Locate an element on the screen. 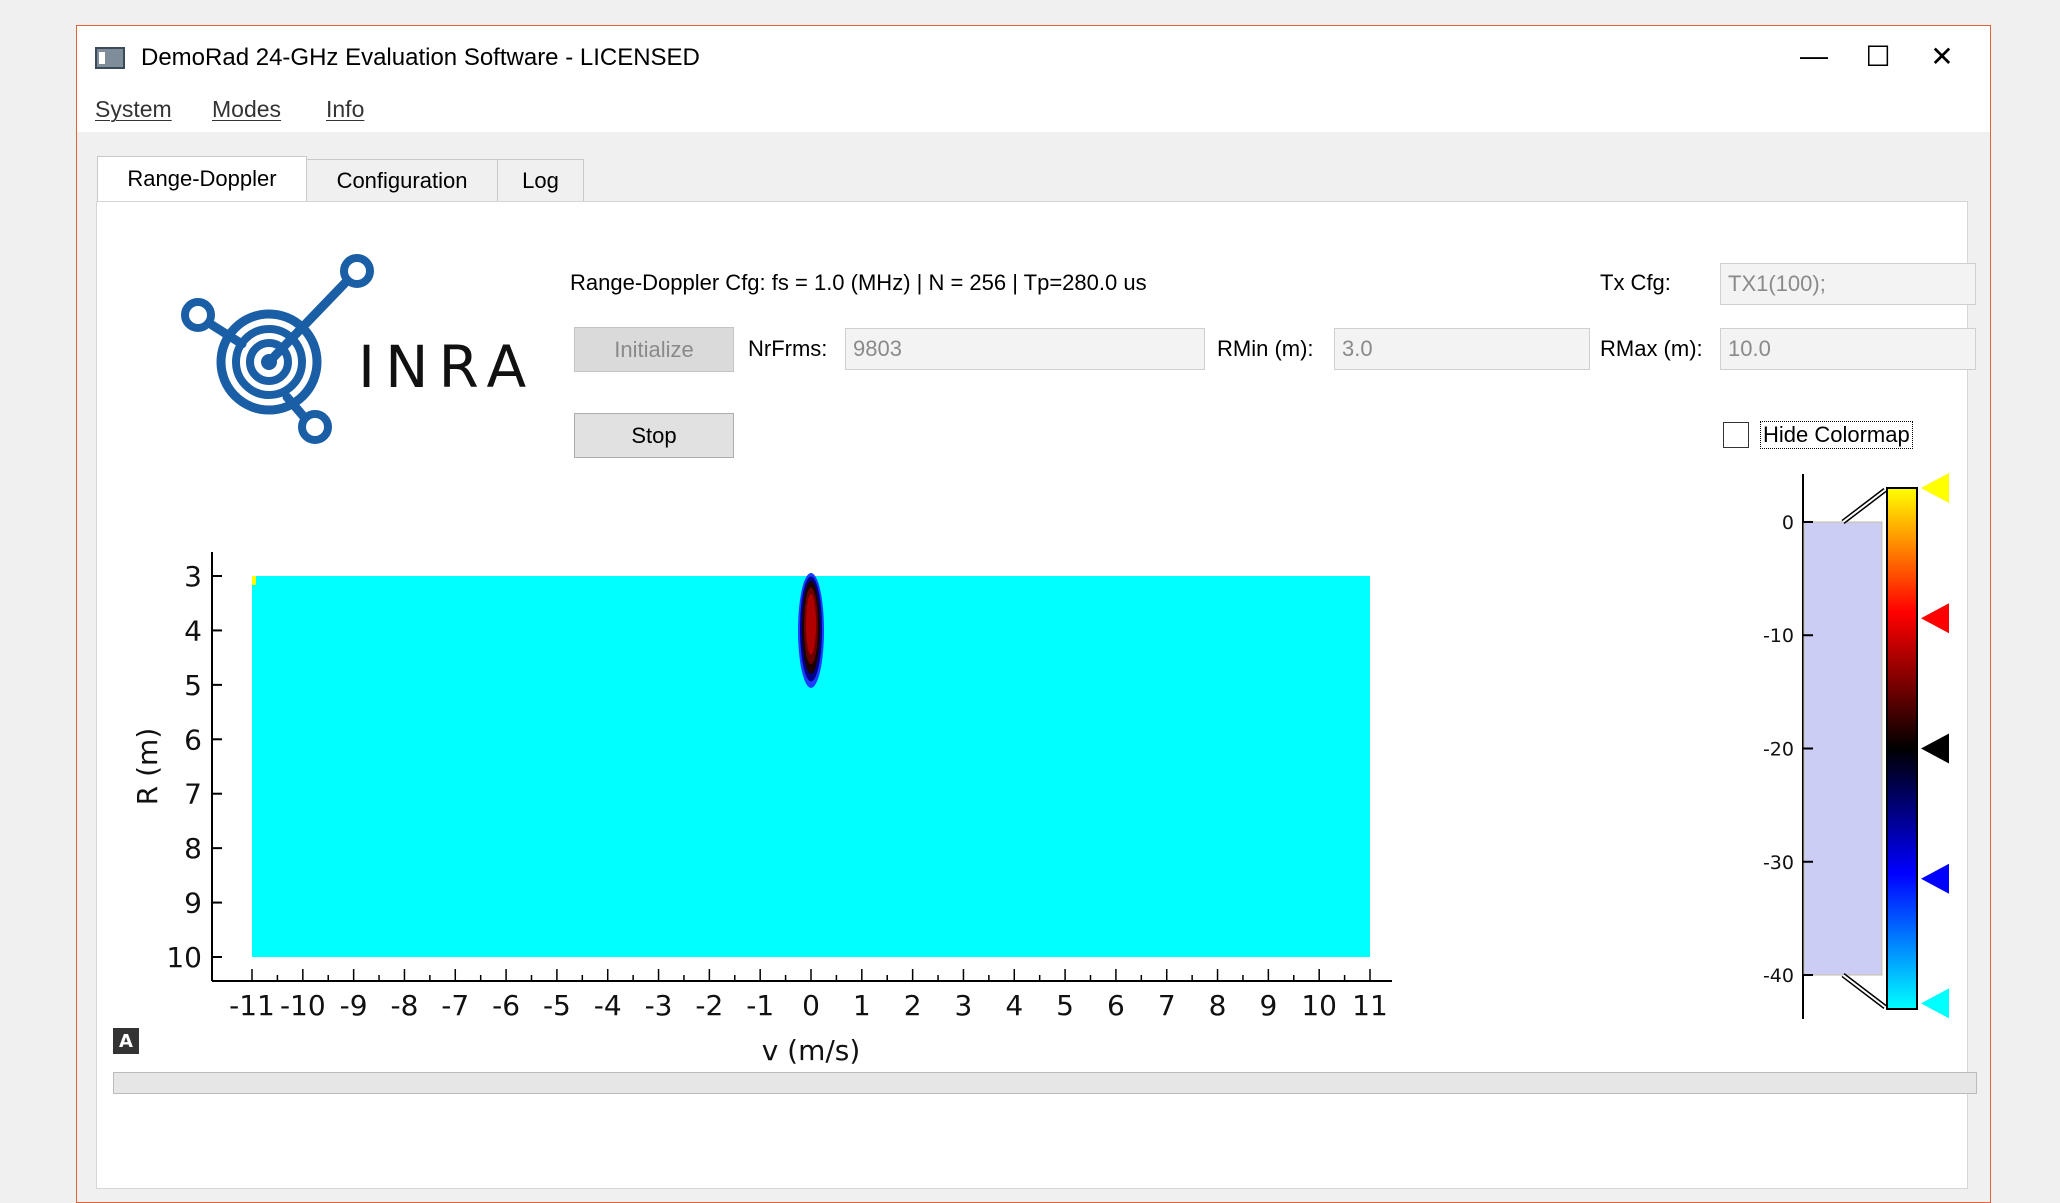 This screenshot has height=1203, width=2060. x-tick-label: 7 is located at coordinates (1167, 1005).